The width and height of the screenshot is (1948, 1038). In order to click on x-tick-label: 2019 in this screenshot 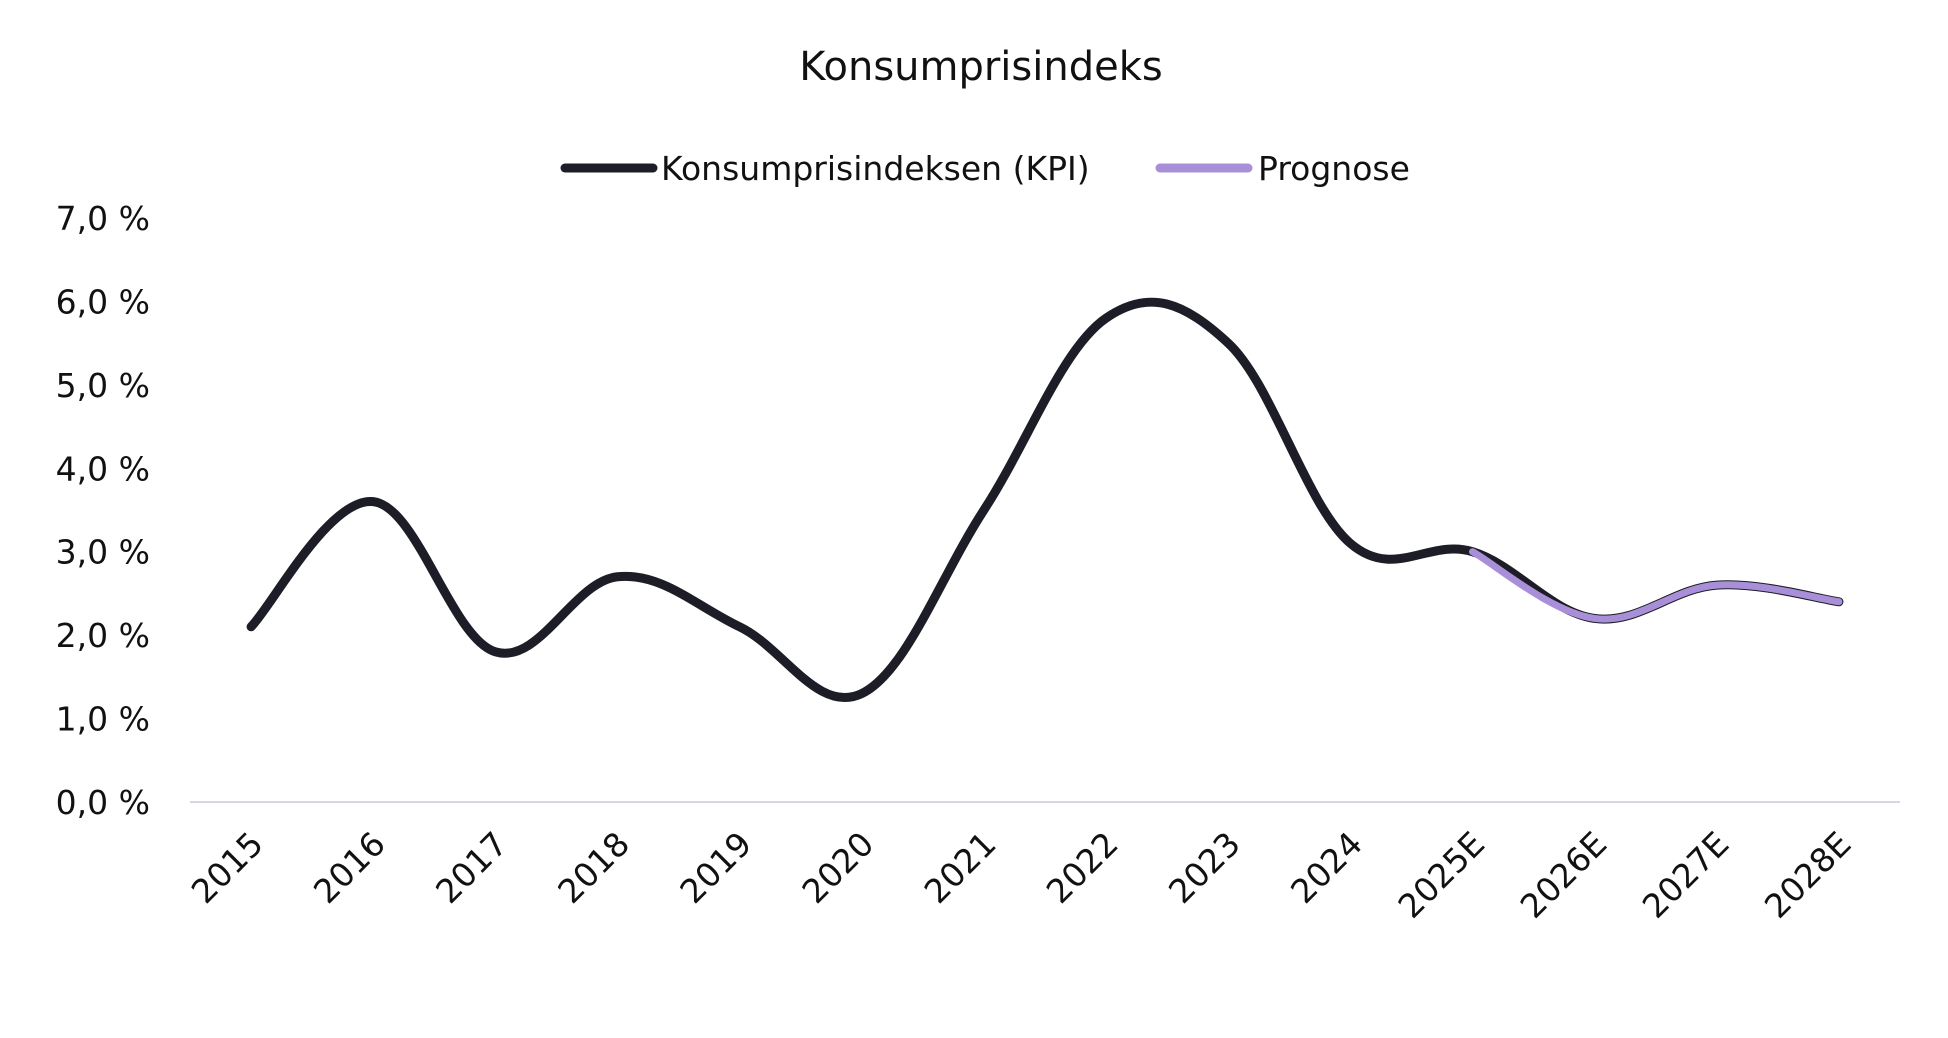, I will do `click(715, 867)`.